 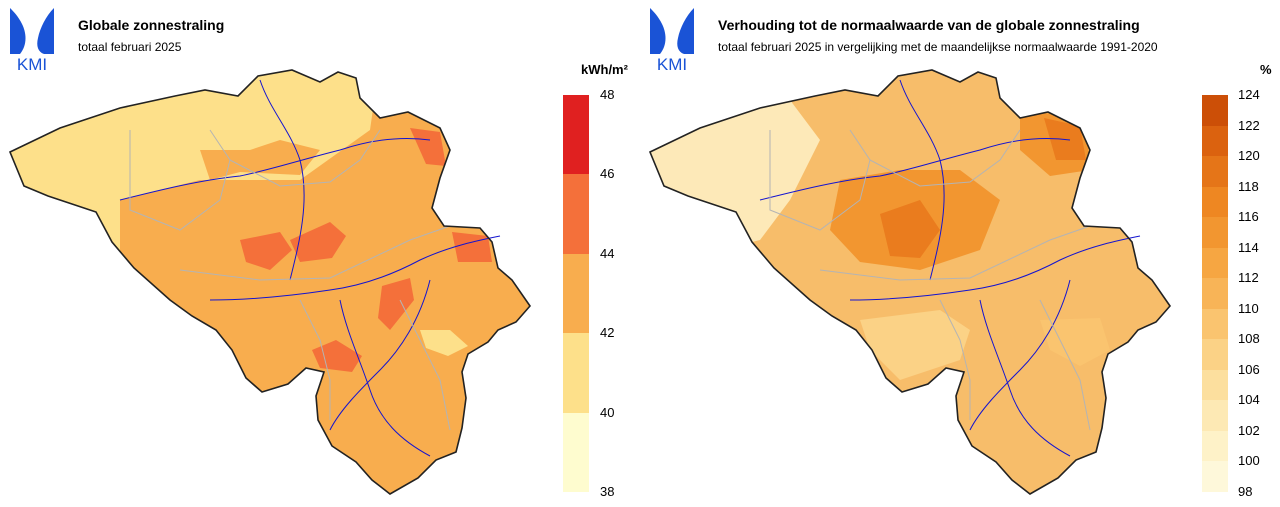 What do you see at coordinates (607, 333) in the screenshot?
I see `legend-tick-label: 42` at bounding box center [607, 333].